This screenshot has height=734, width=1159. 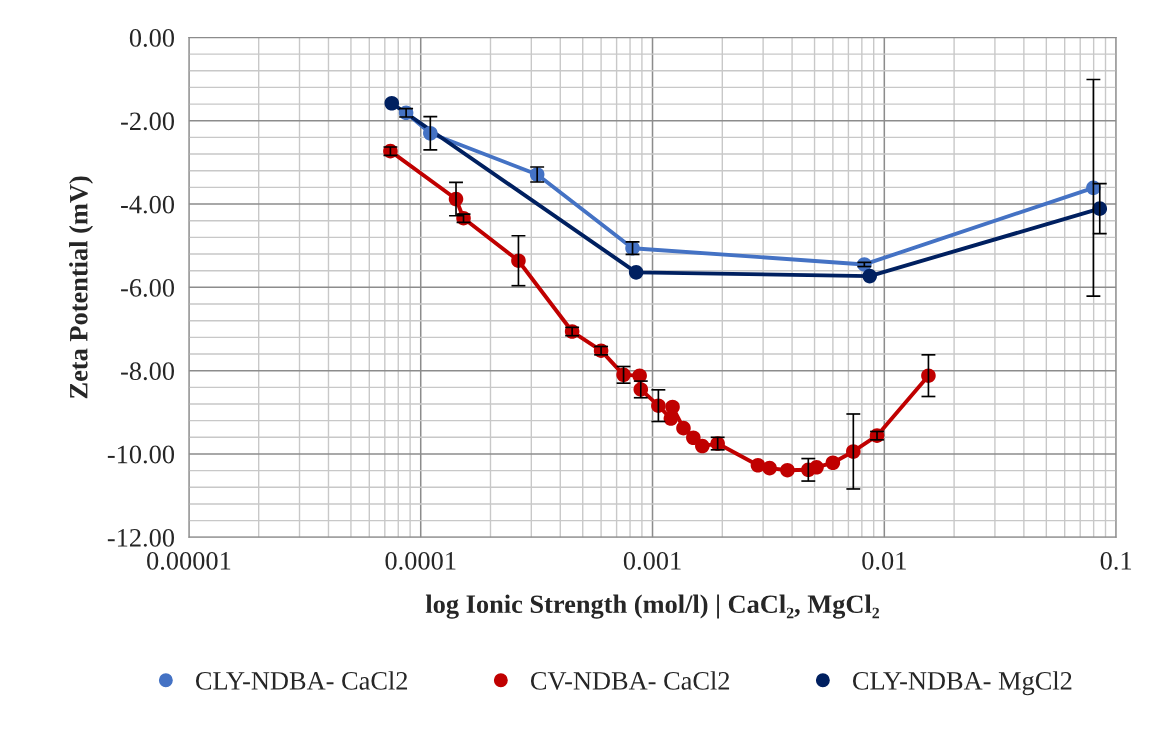 I want to click on x-tick-label: 0.01, so click(x=884, y=560).